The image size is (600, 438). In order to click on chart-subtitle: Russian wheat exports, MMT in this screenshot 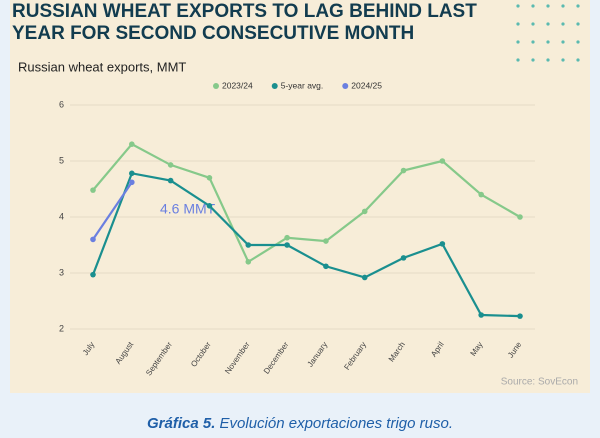, I will do `click(102, 66)`.